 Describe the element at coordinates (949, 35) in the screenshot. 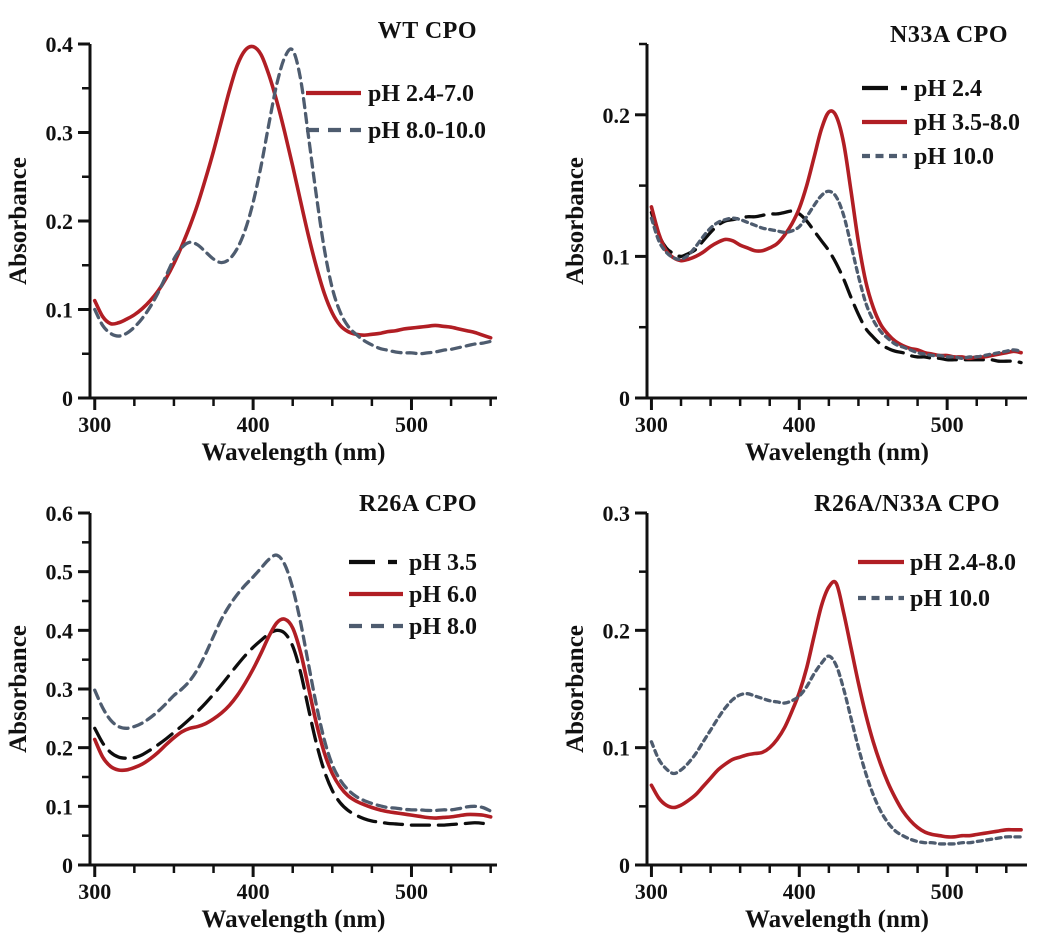

I see `chart-title: N33A CPO` at that location.